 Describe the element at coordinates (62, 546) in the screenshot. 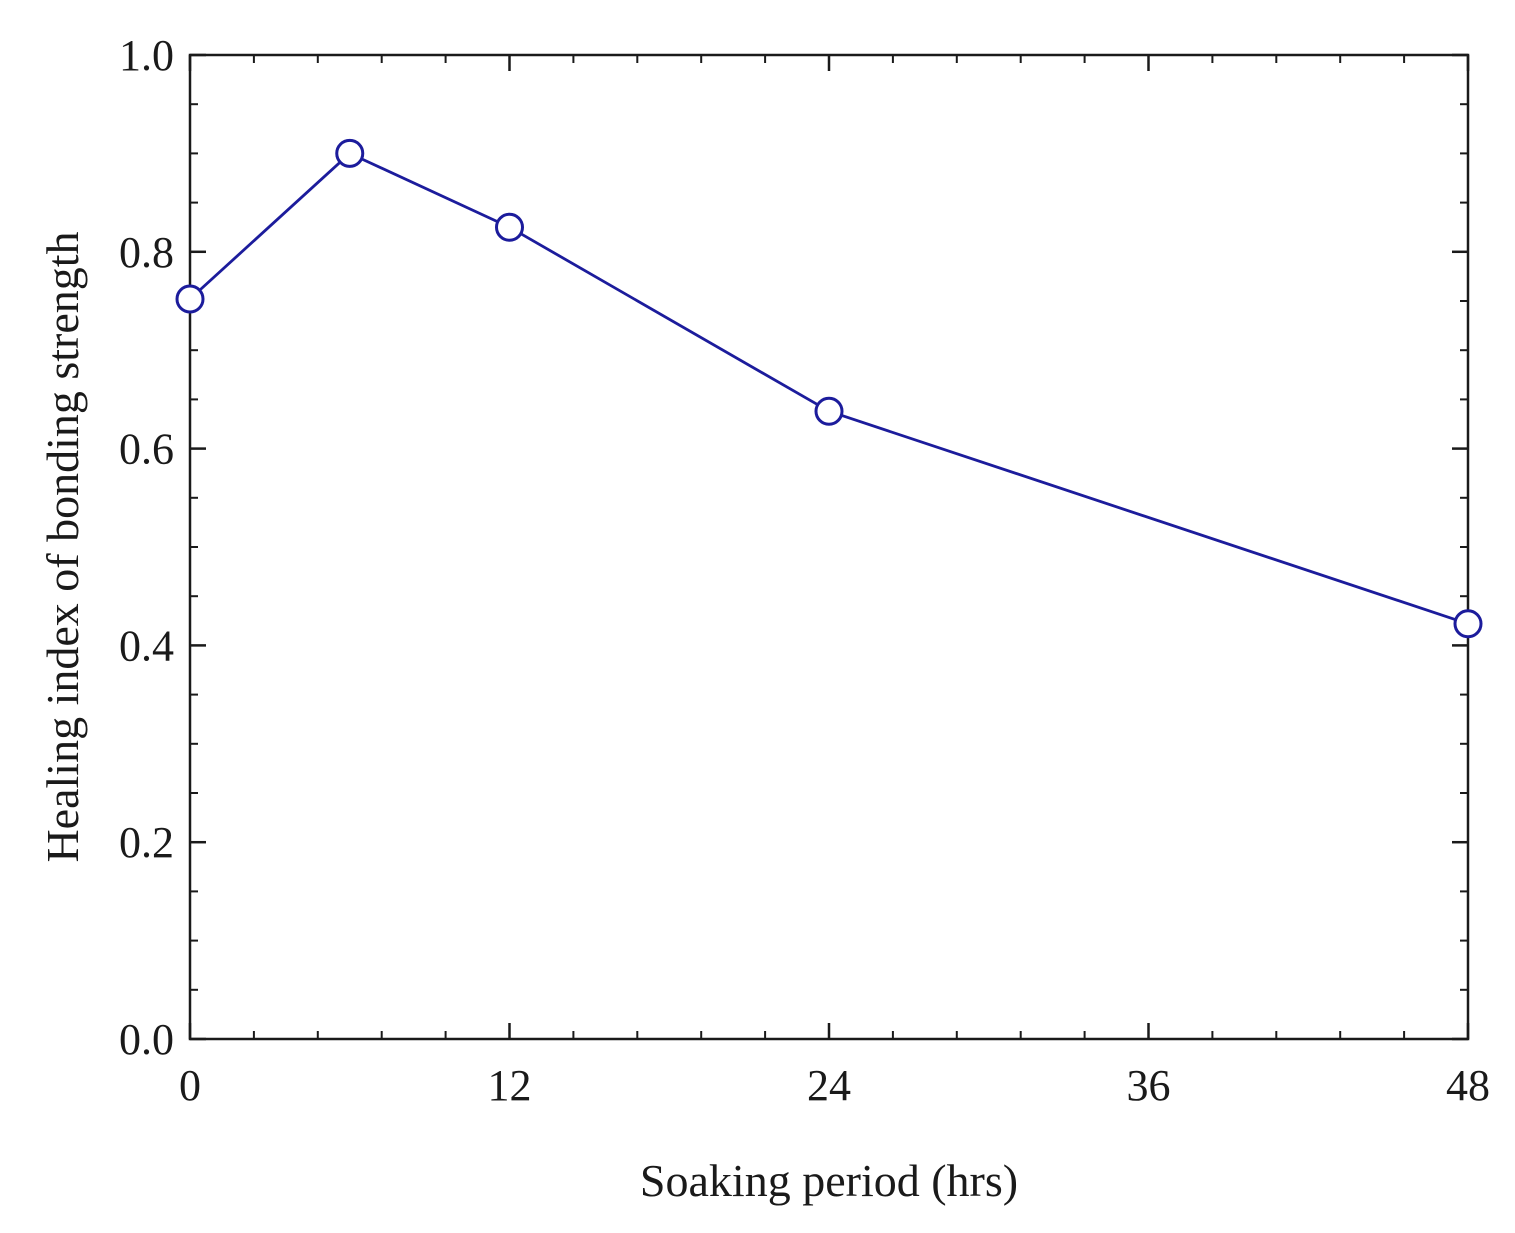

I see `y-axis-title: Healing index of bonding strength` at that location.